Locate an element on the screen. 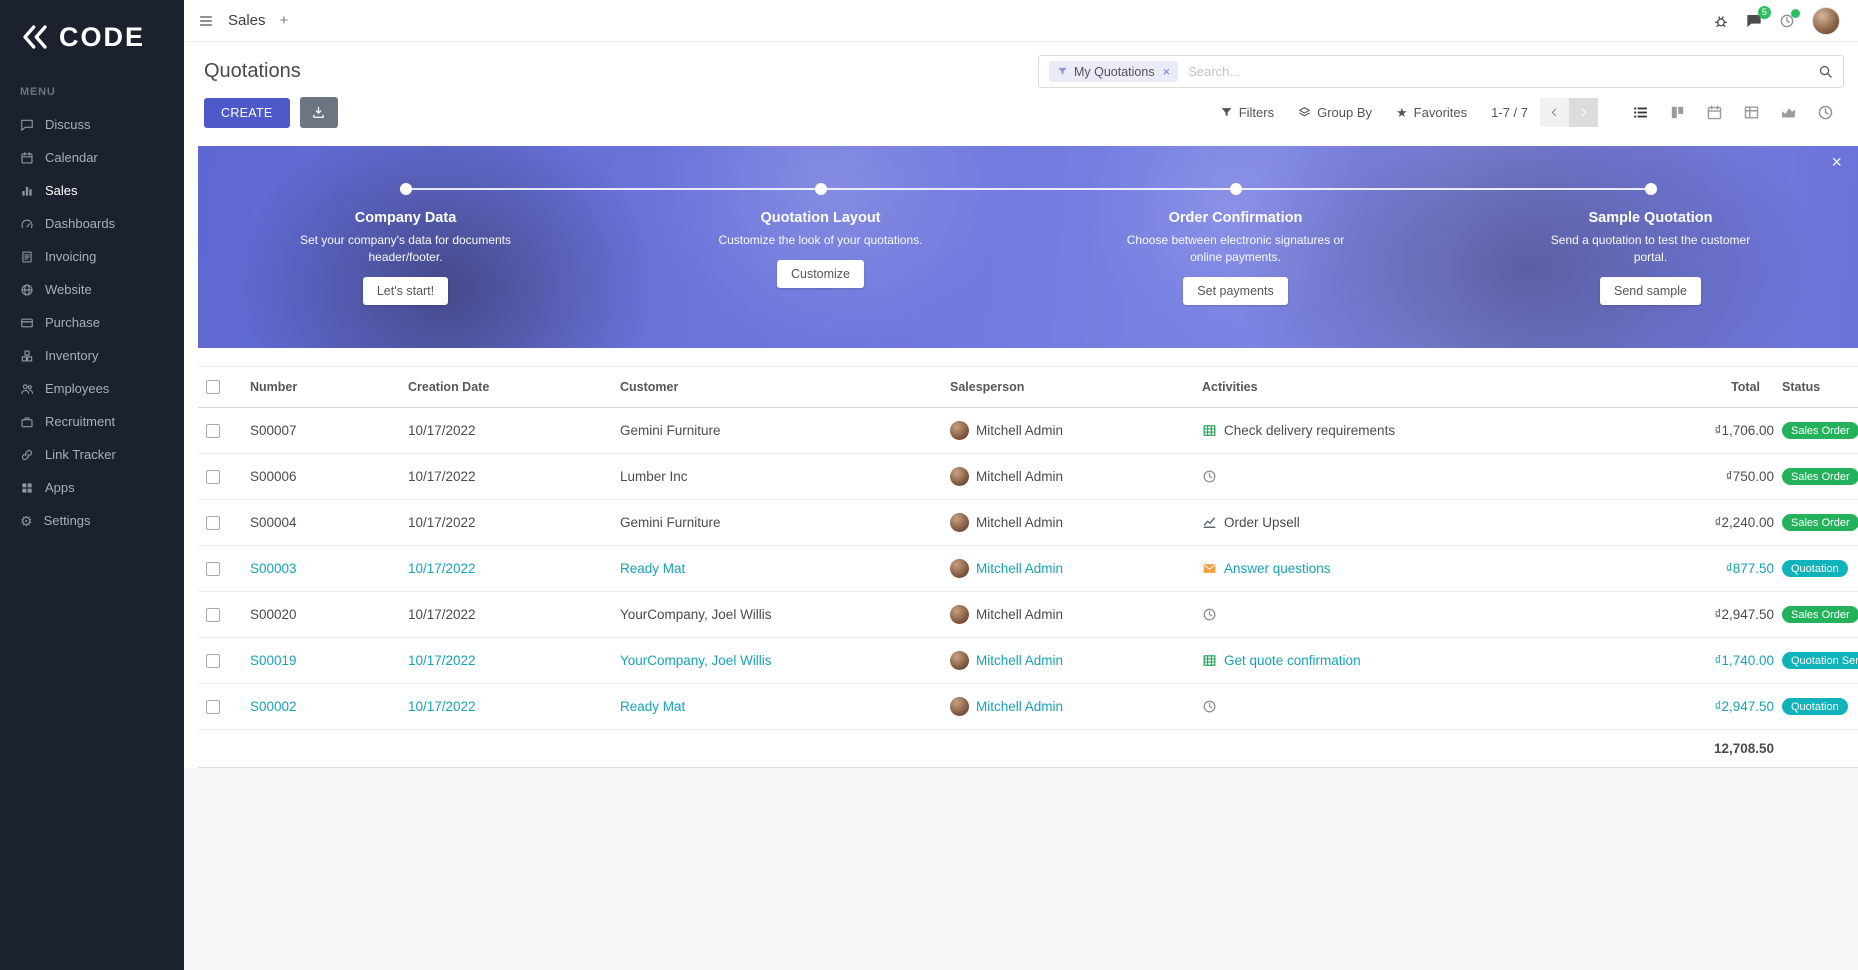 The height and width of the screenshot is (970, 1858). sidebar-item-link-tracker: Link Tracker is located at coordinates (92, 454).